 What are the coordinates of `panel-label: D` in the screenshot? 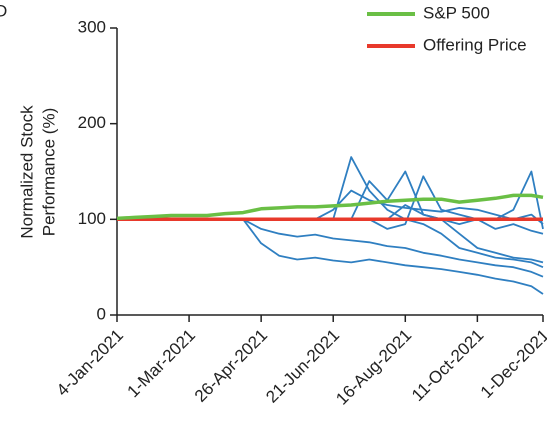 It's located at (3, 10).